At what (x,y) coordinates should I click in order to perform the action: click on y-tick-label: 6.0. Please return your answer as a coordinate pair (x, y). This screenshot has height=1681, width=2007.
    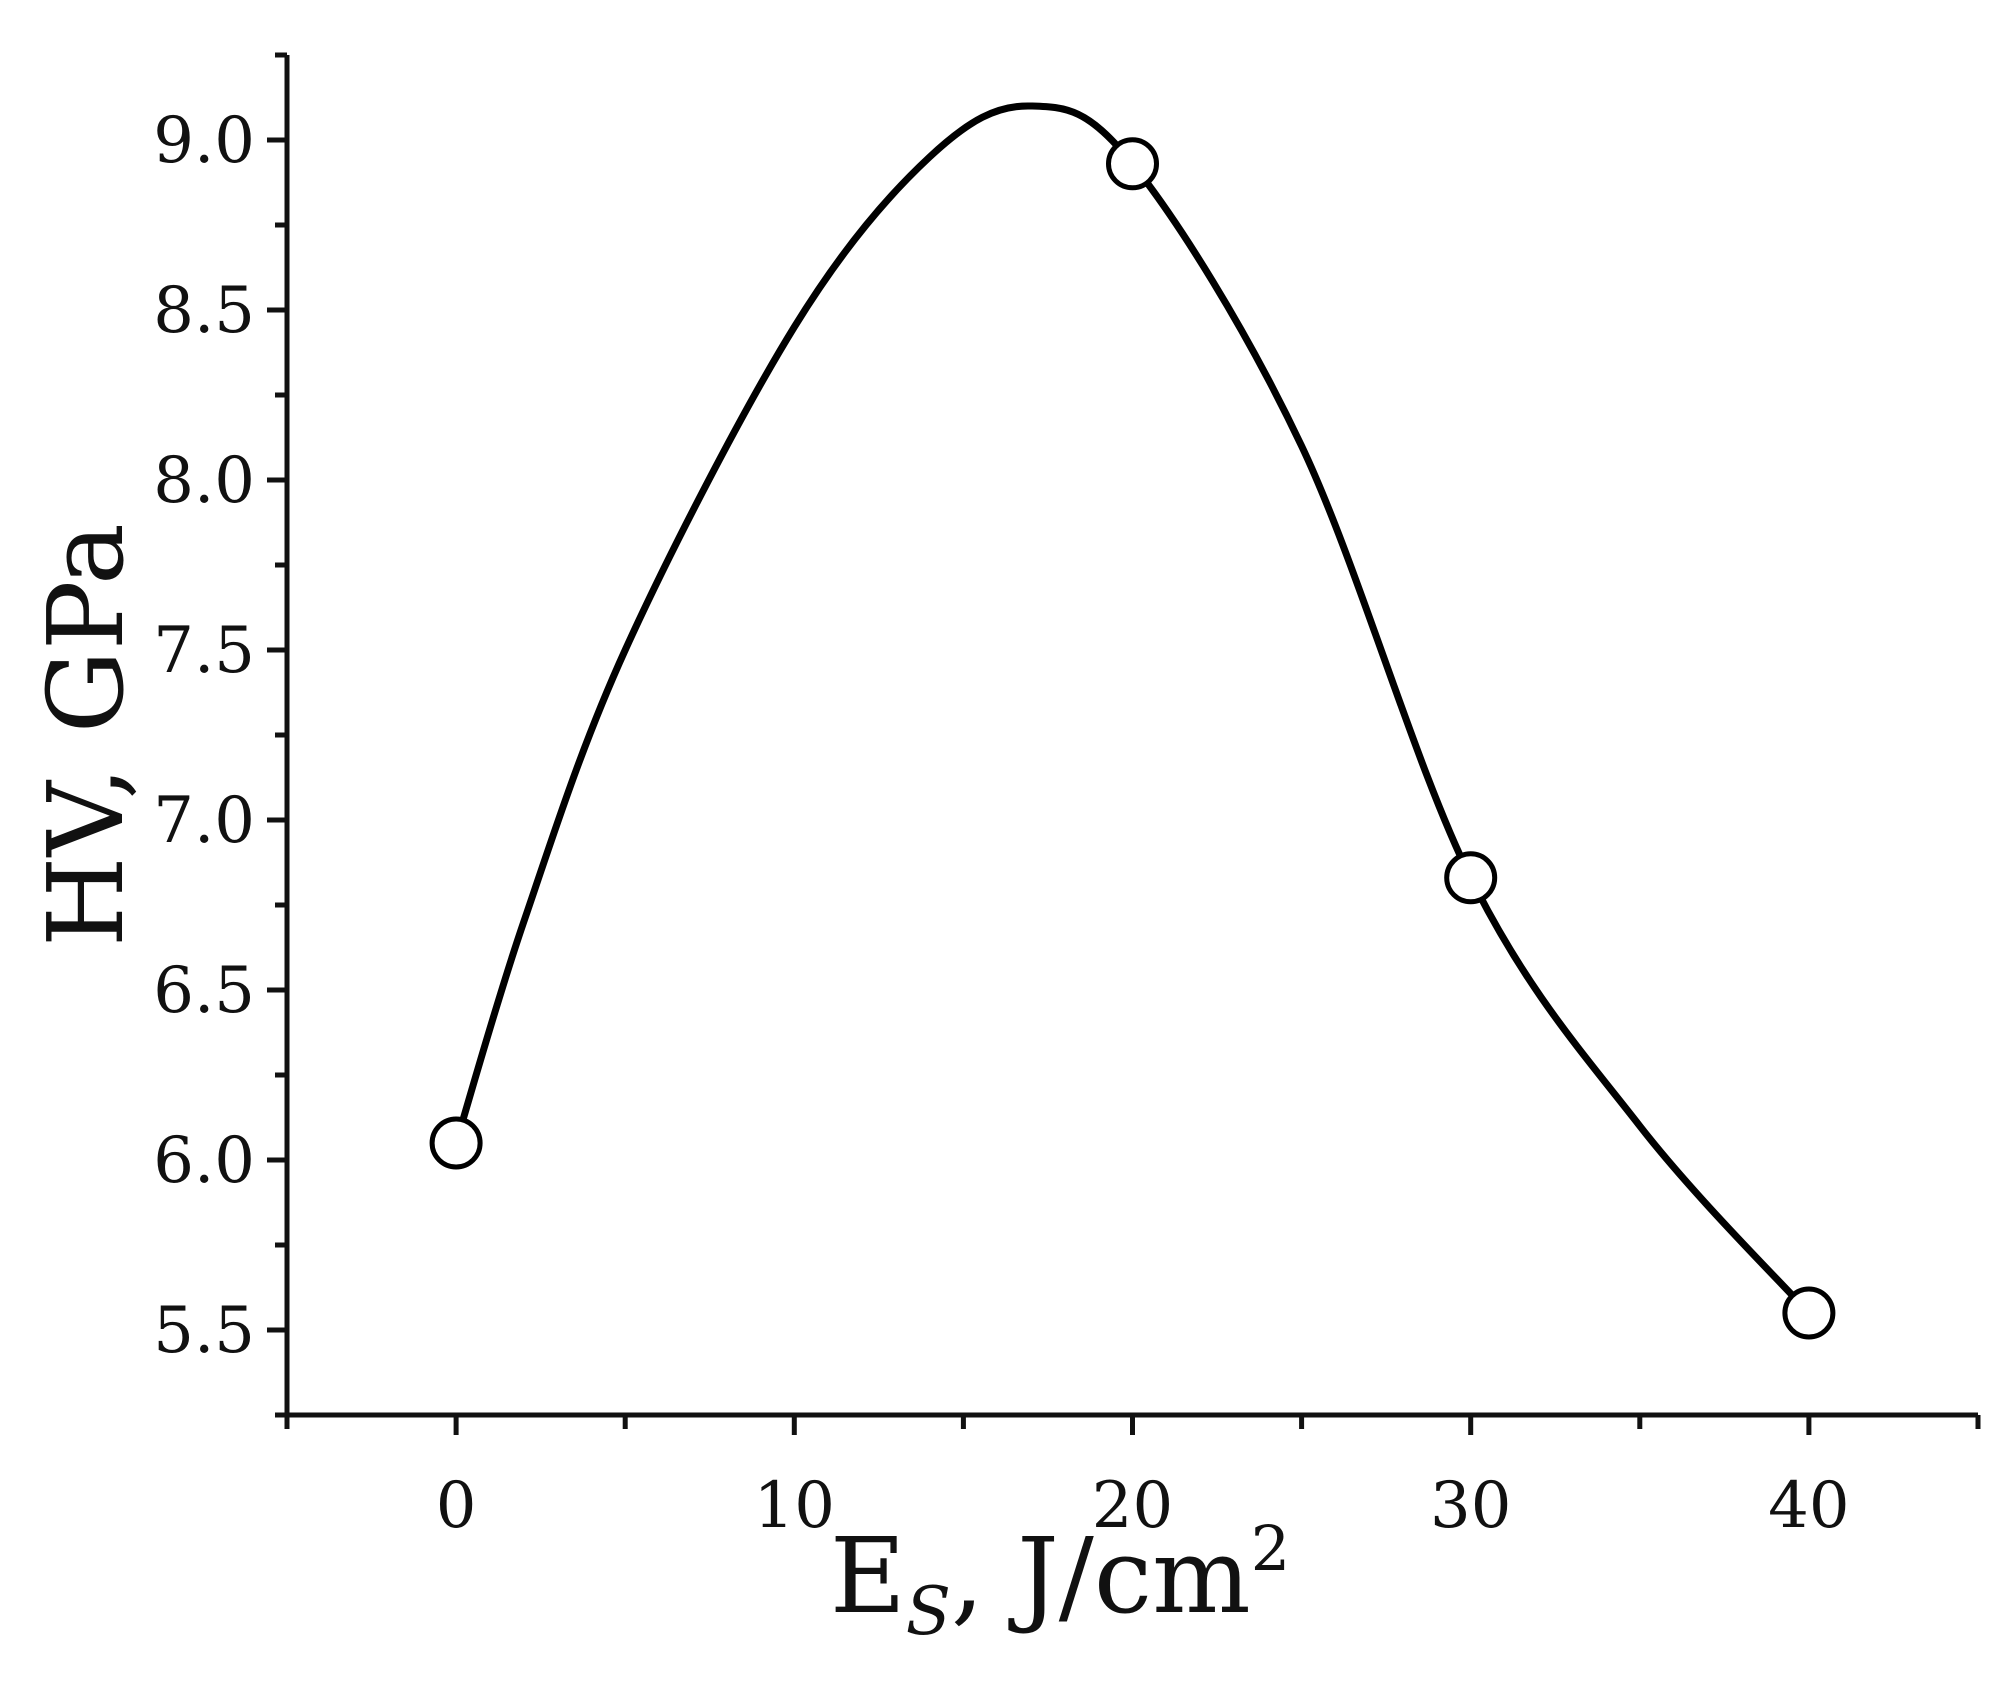
    Looking at the image, I should click on (204, 1161).